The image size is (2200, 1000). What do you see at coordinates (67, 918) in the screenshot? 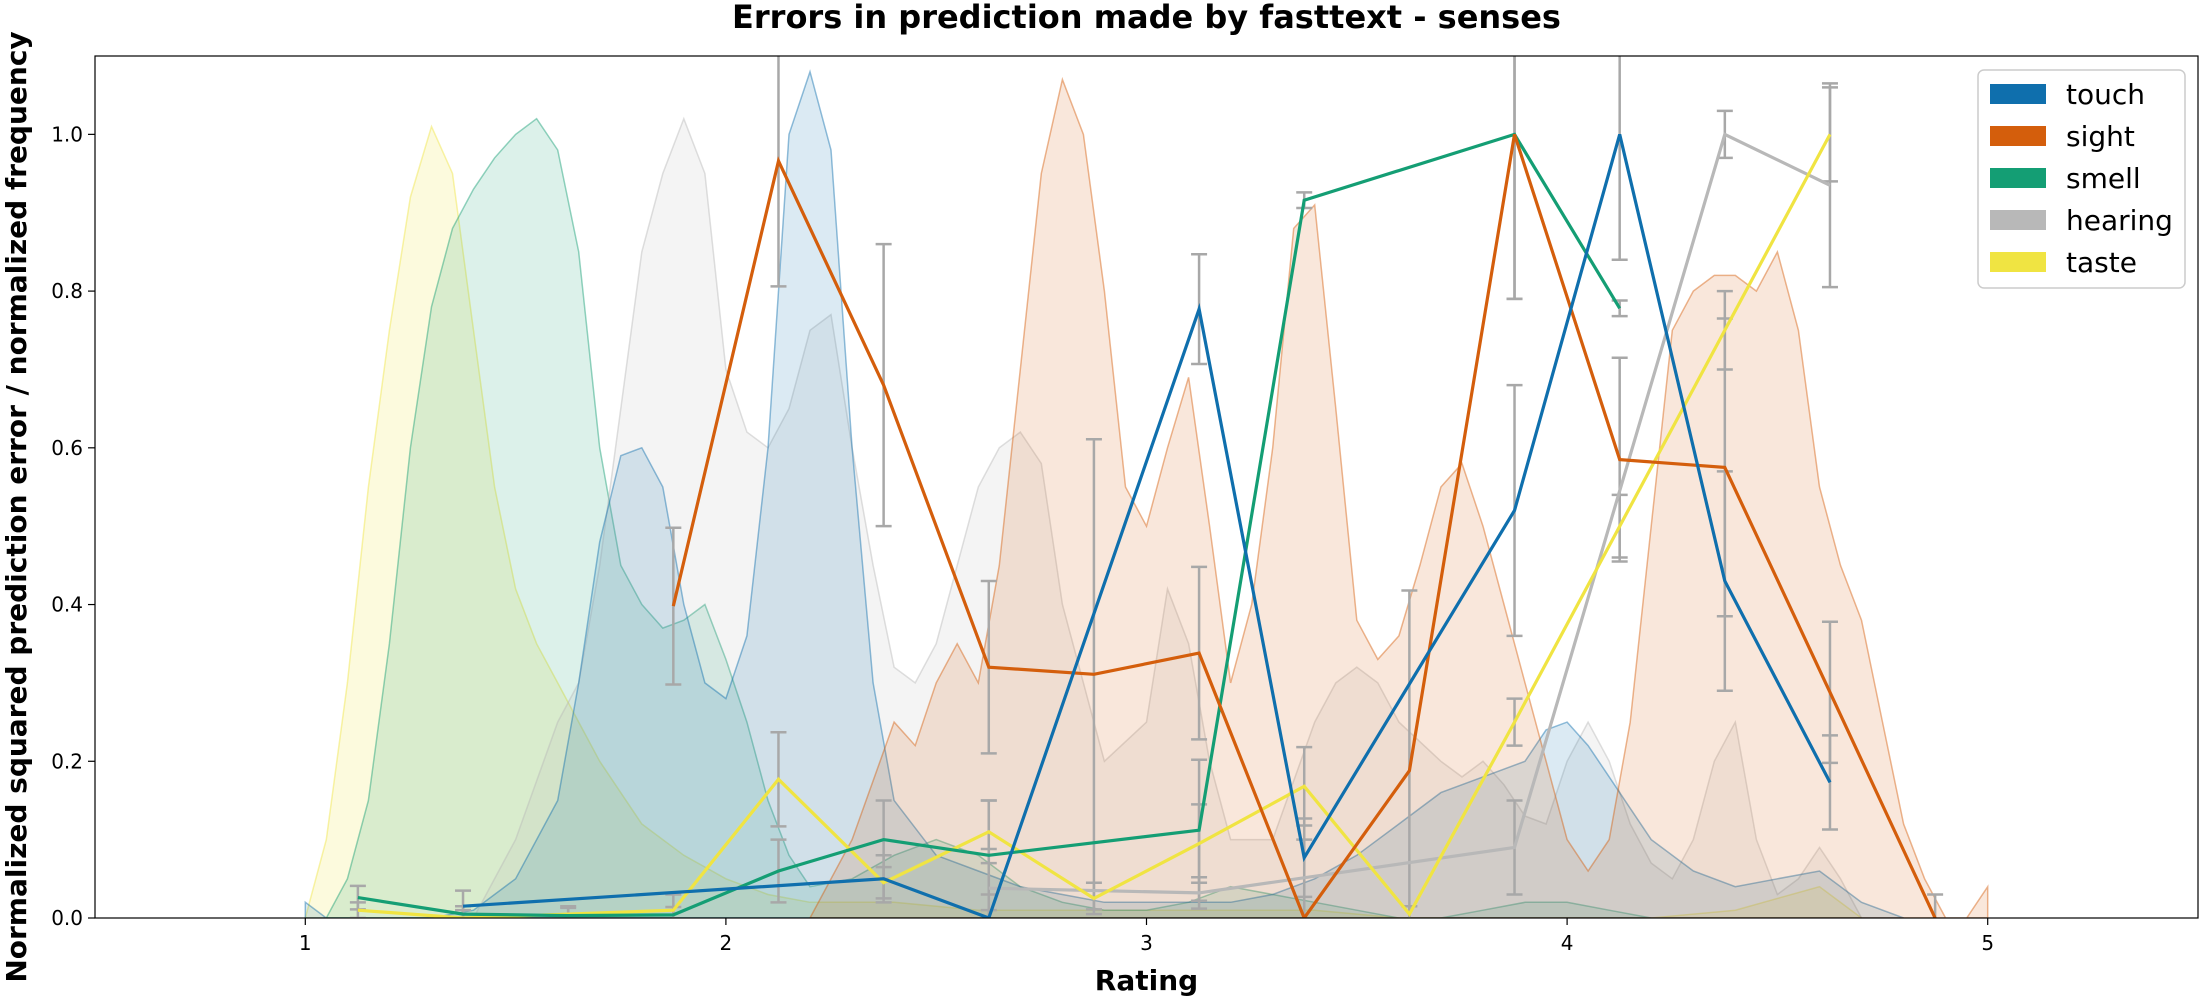
I see `y-tick-label: 0.0` at bounding box center [67, 918].